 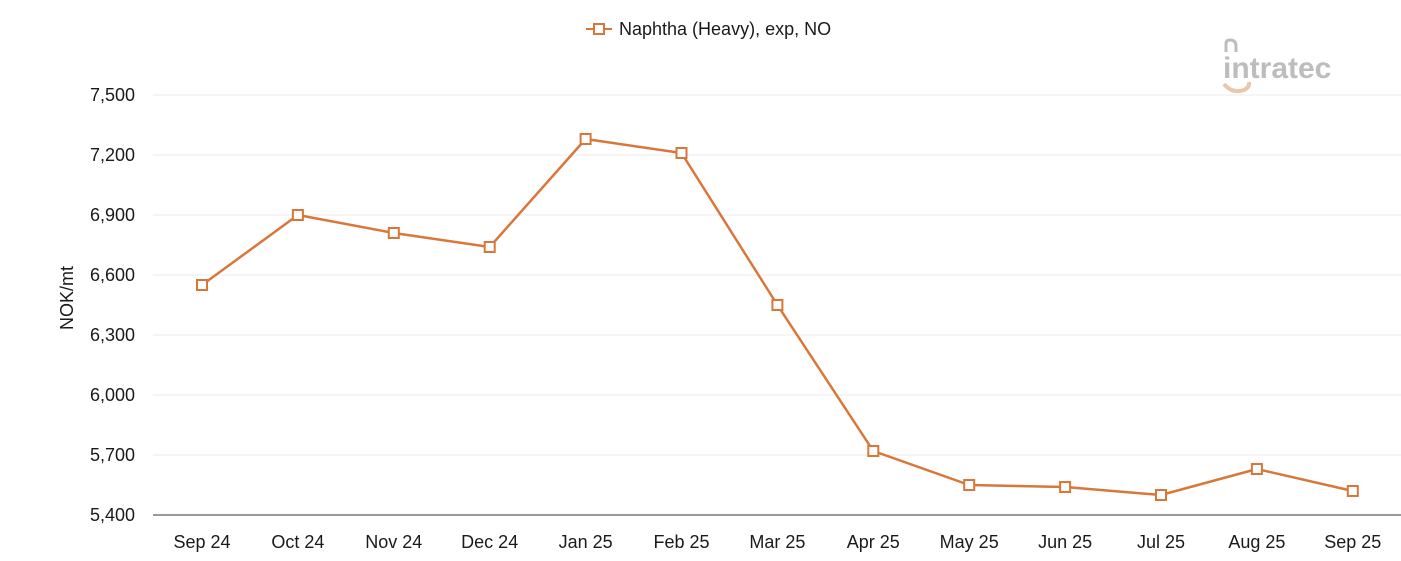 What do you see at coordinates (112, 335) in the screenshot?
I see `y-tick-label: 6,300` at bounding box center [112, 335].